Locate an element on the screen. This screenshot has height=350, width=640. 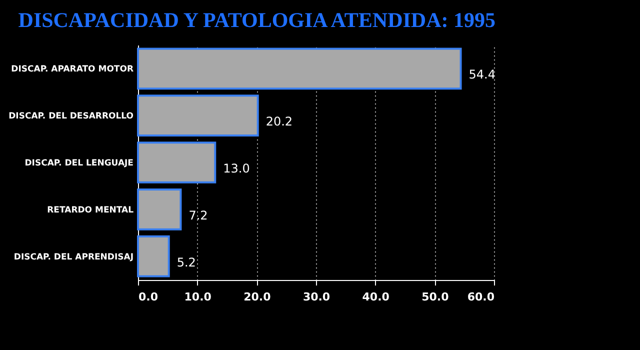
x-tick-label: 20.0 is located at coordinates (258, 297).